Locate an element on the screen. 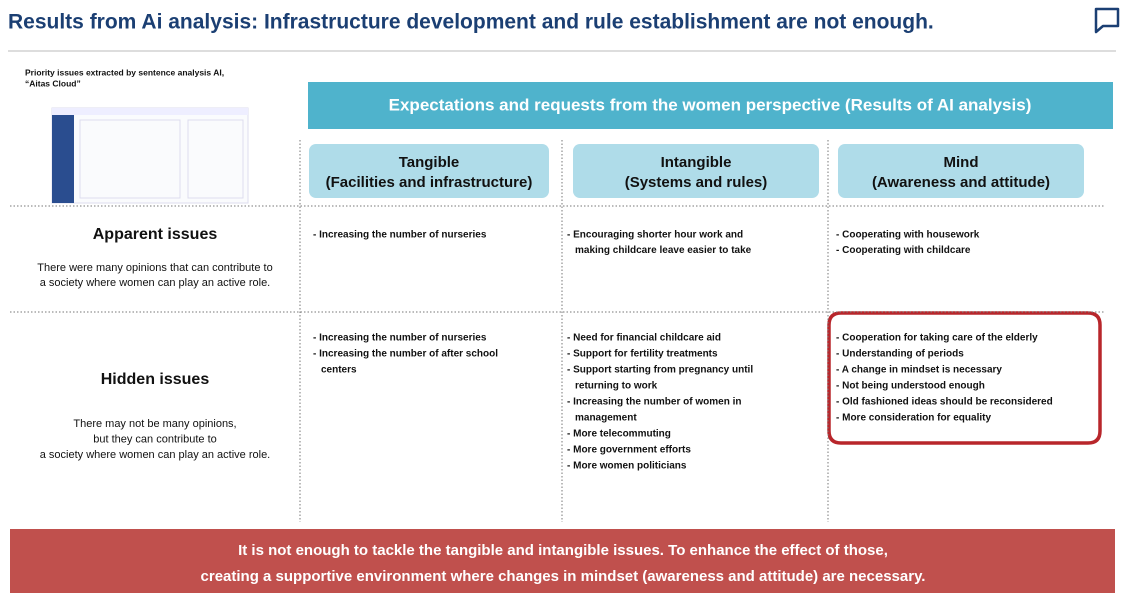 This screenshot has width=1126, height=593. issue-item: - More women politicians is located at coordinates (627, 466).